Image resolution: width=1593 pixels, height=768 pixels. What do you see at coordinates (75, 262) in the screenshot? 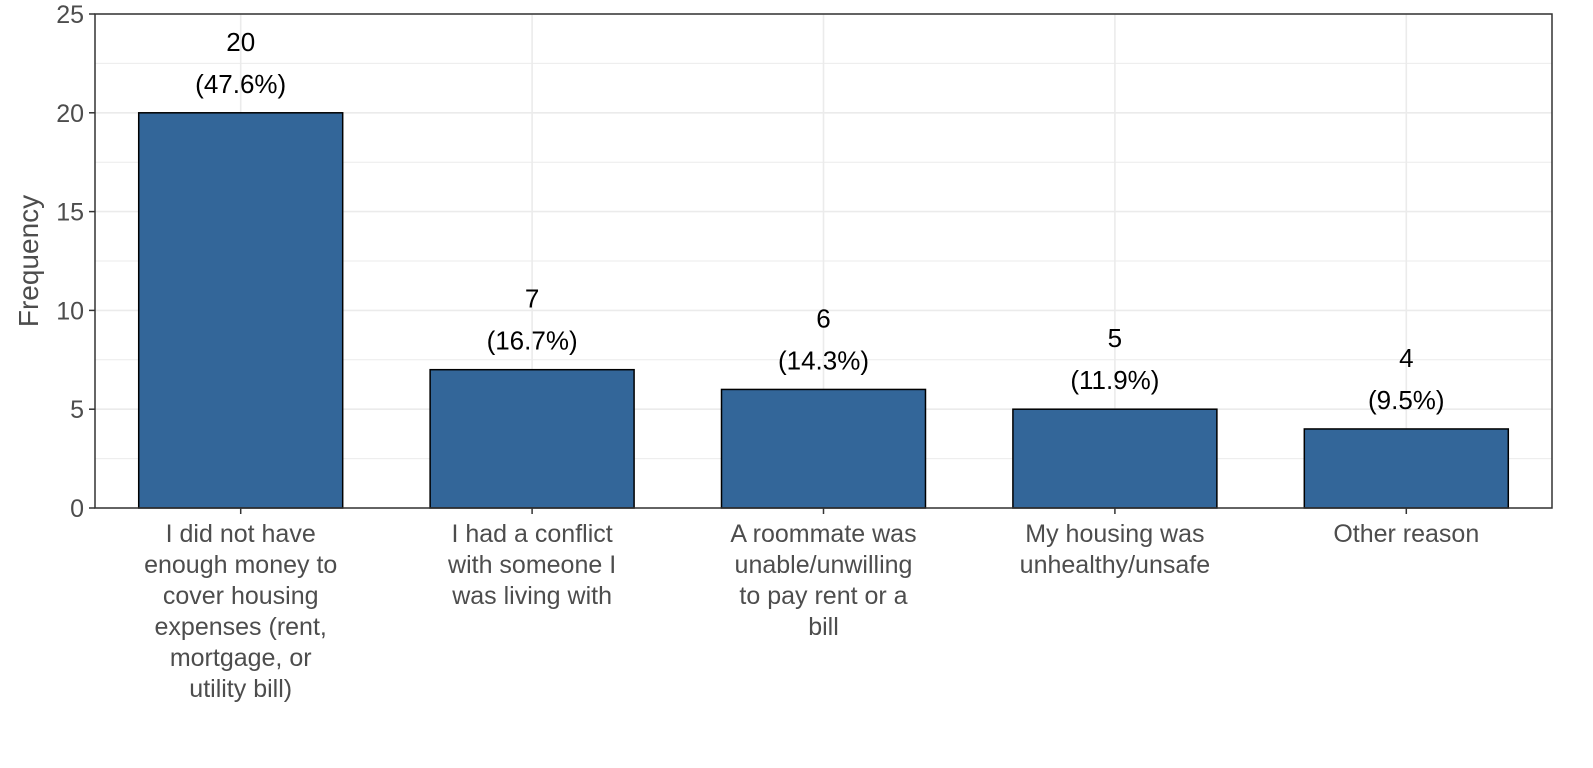
I see `y-axis: 0 5 10 15 20 25` at bounding box center [75, 262].